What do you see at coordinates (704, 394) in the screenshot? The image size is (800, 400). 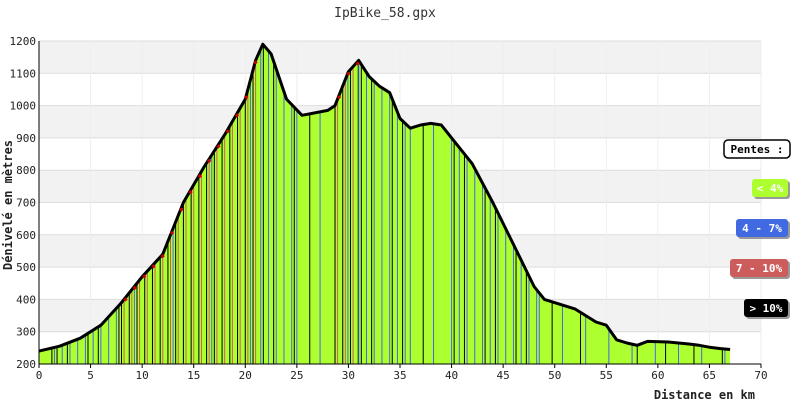 I see `x-axis-label: Distance en km` at bounding box center [704, 394].